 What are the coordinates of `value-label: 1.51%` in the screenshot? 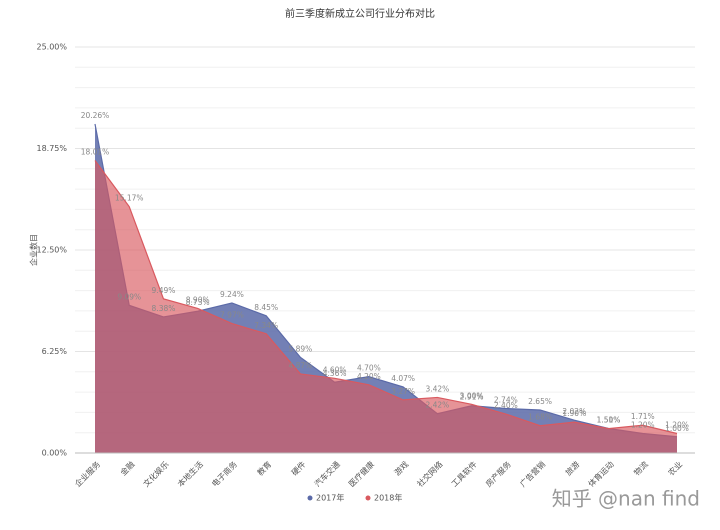 It's located at (609, 419).